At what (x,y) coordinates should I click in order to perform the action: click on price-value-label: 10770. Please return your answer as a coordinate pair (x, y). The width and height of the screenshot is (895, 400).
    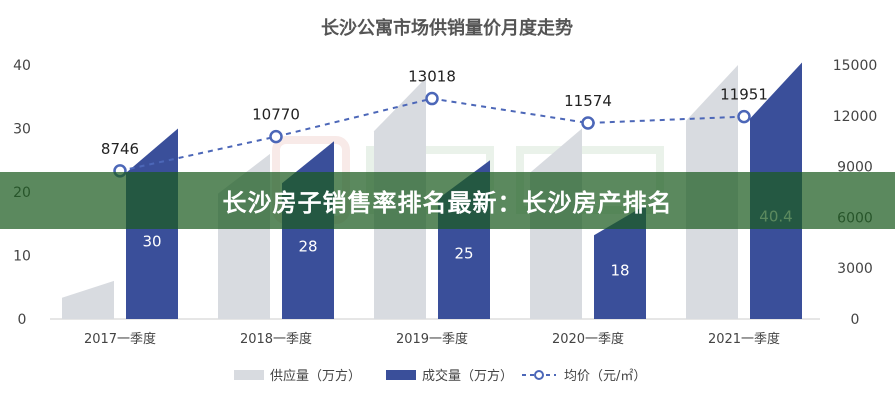
    Looking at the image, I should click on (276, 115).